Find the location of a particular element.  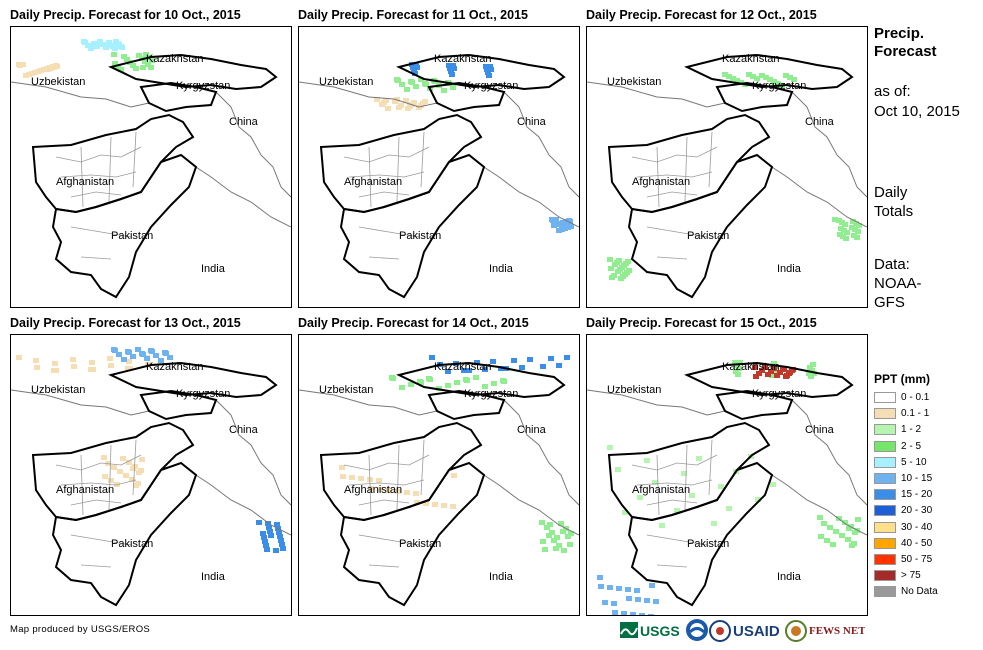

data-label: Data: is located at coordinates (892, 264).